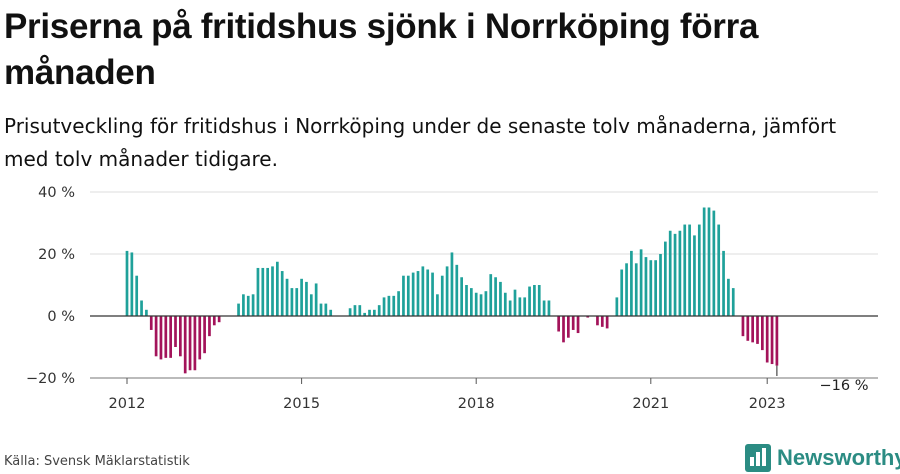  Describe the element at coordinates (650, 404) in the screenshot. I see `x-tick-label: 2021` at that location.